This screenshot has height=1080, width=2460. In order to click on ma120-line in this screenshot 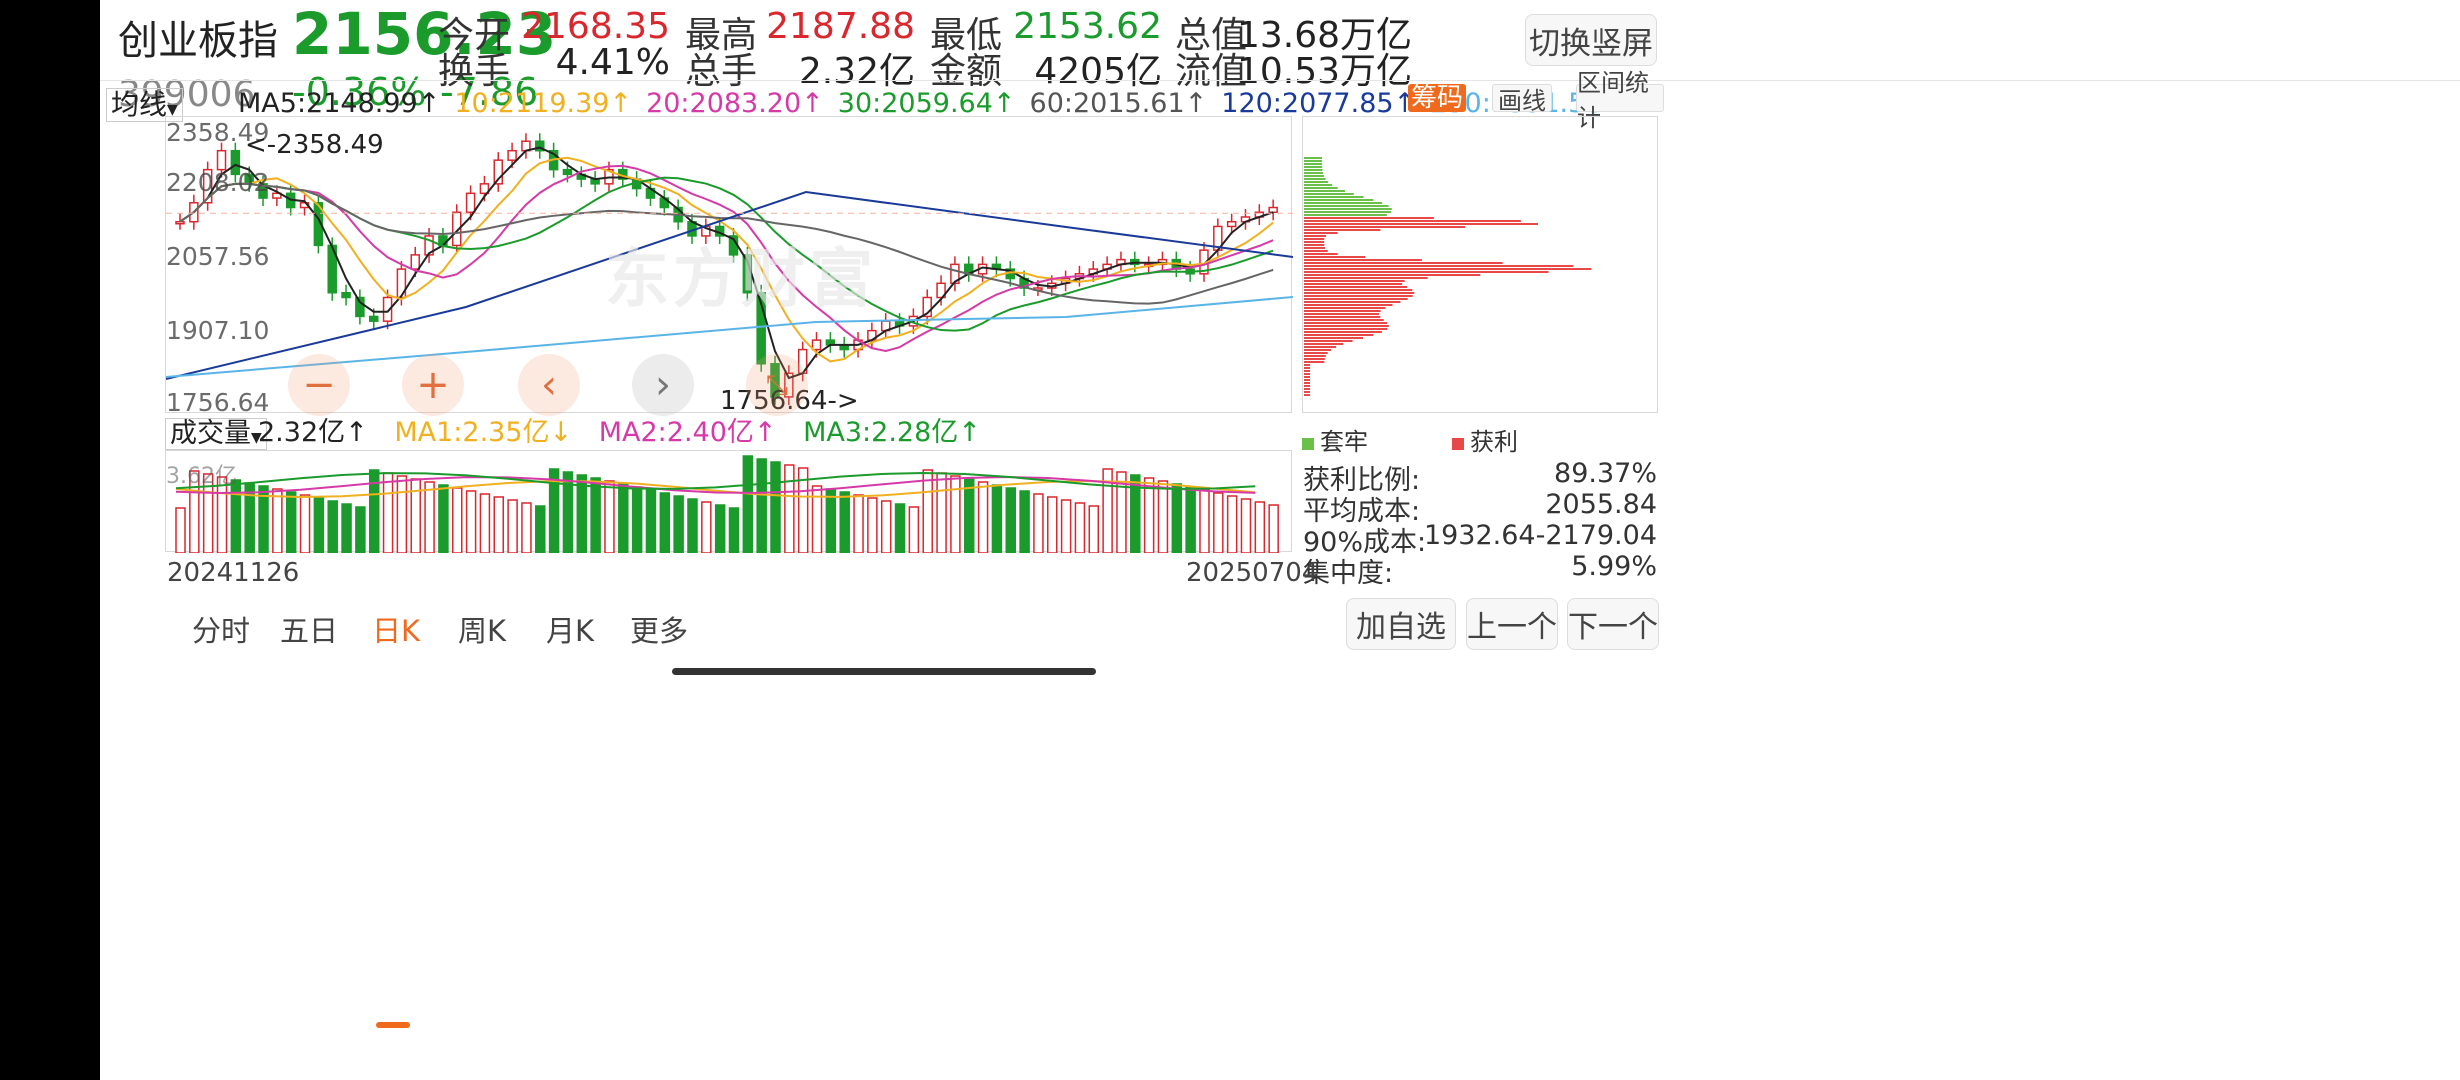, I will do `click(729, 285)`.